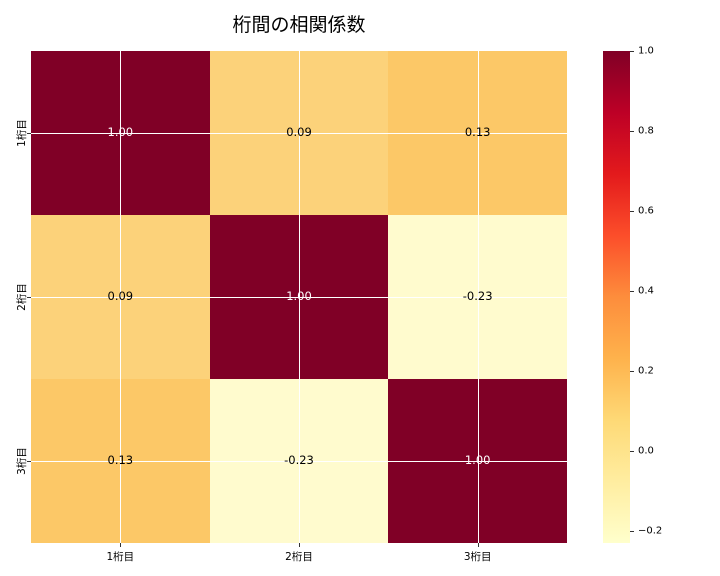 This screenshot has height=576, width=720. I want to click on colorbar-tick-label: −0.2, so click(650, 531).